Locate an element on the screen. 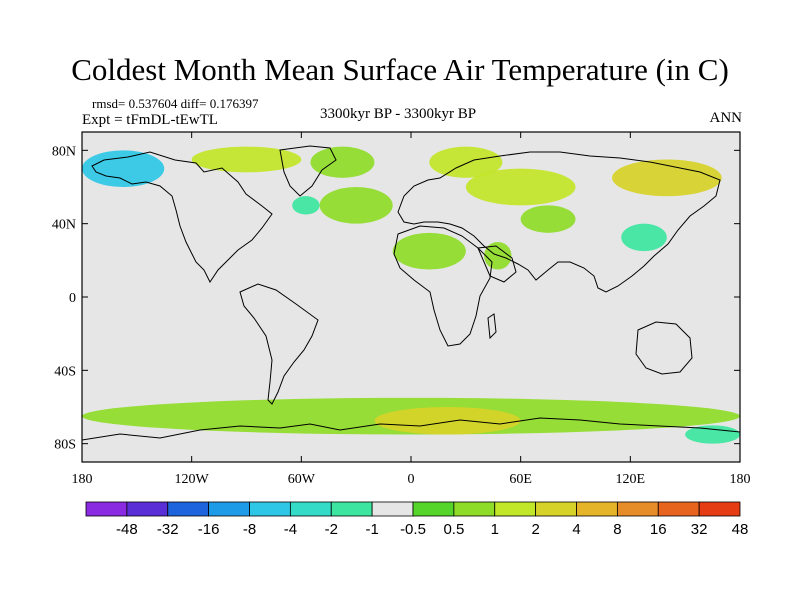 Image resolution: width=800 pixels, height=600 pixels. coastline-antarctica is located at coordinates (411, 429).